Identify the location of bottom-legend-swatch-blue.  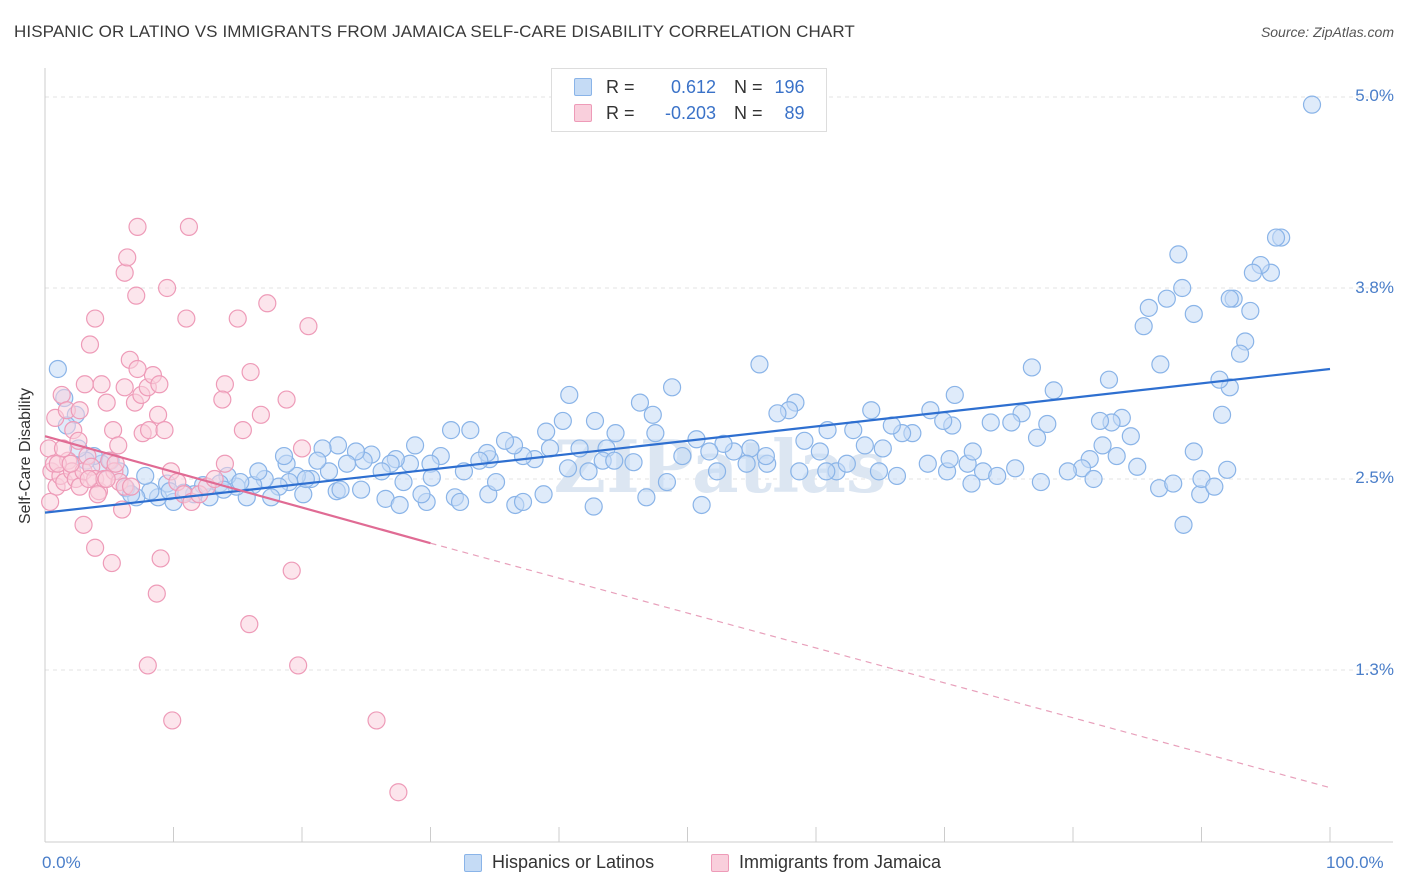
(473, 862).